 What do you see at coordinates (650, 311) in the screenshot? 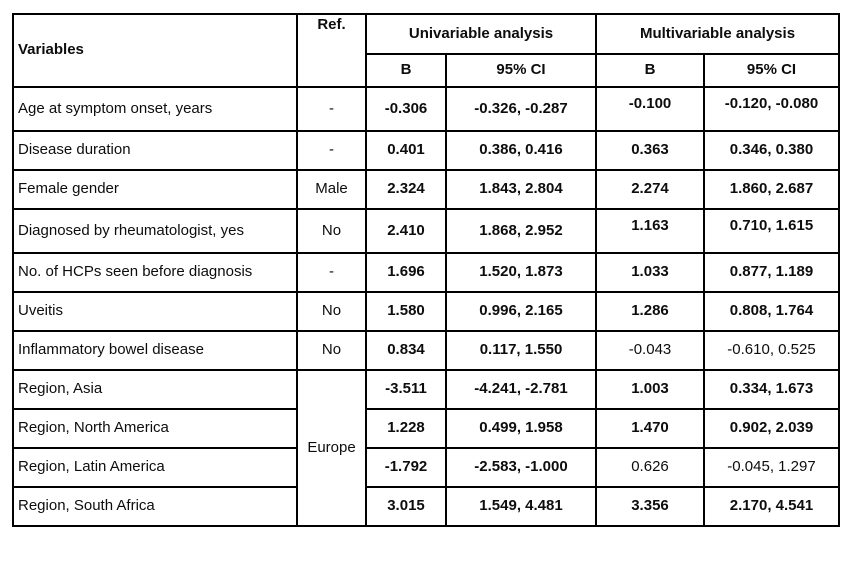
I see `multi-b-cell: 1.286` at bounding box center [650, 311].